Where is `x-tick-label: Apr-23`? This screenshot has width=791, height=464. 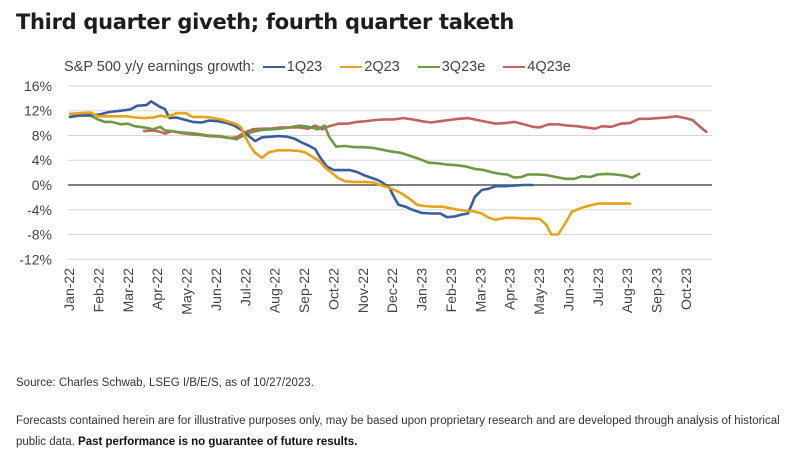 x-tick-label: Apr-23 is located at coordinates (510, 289).